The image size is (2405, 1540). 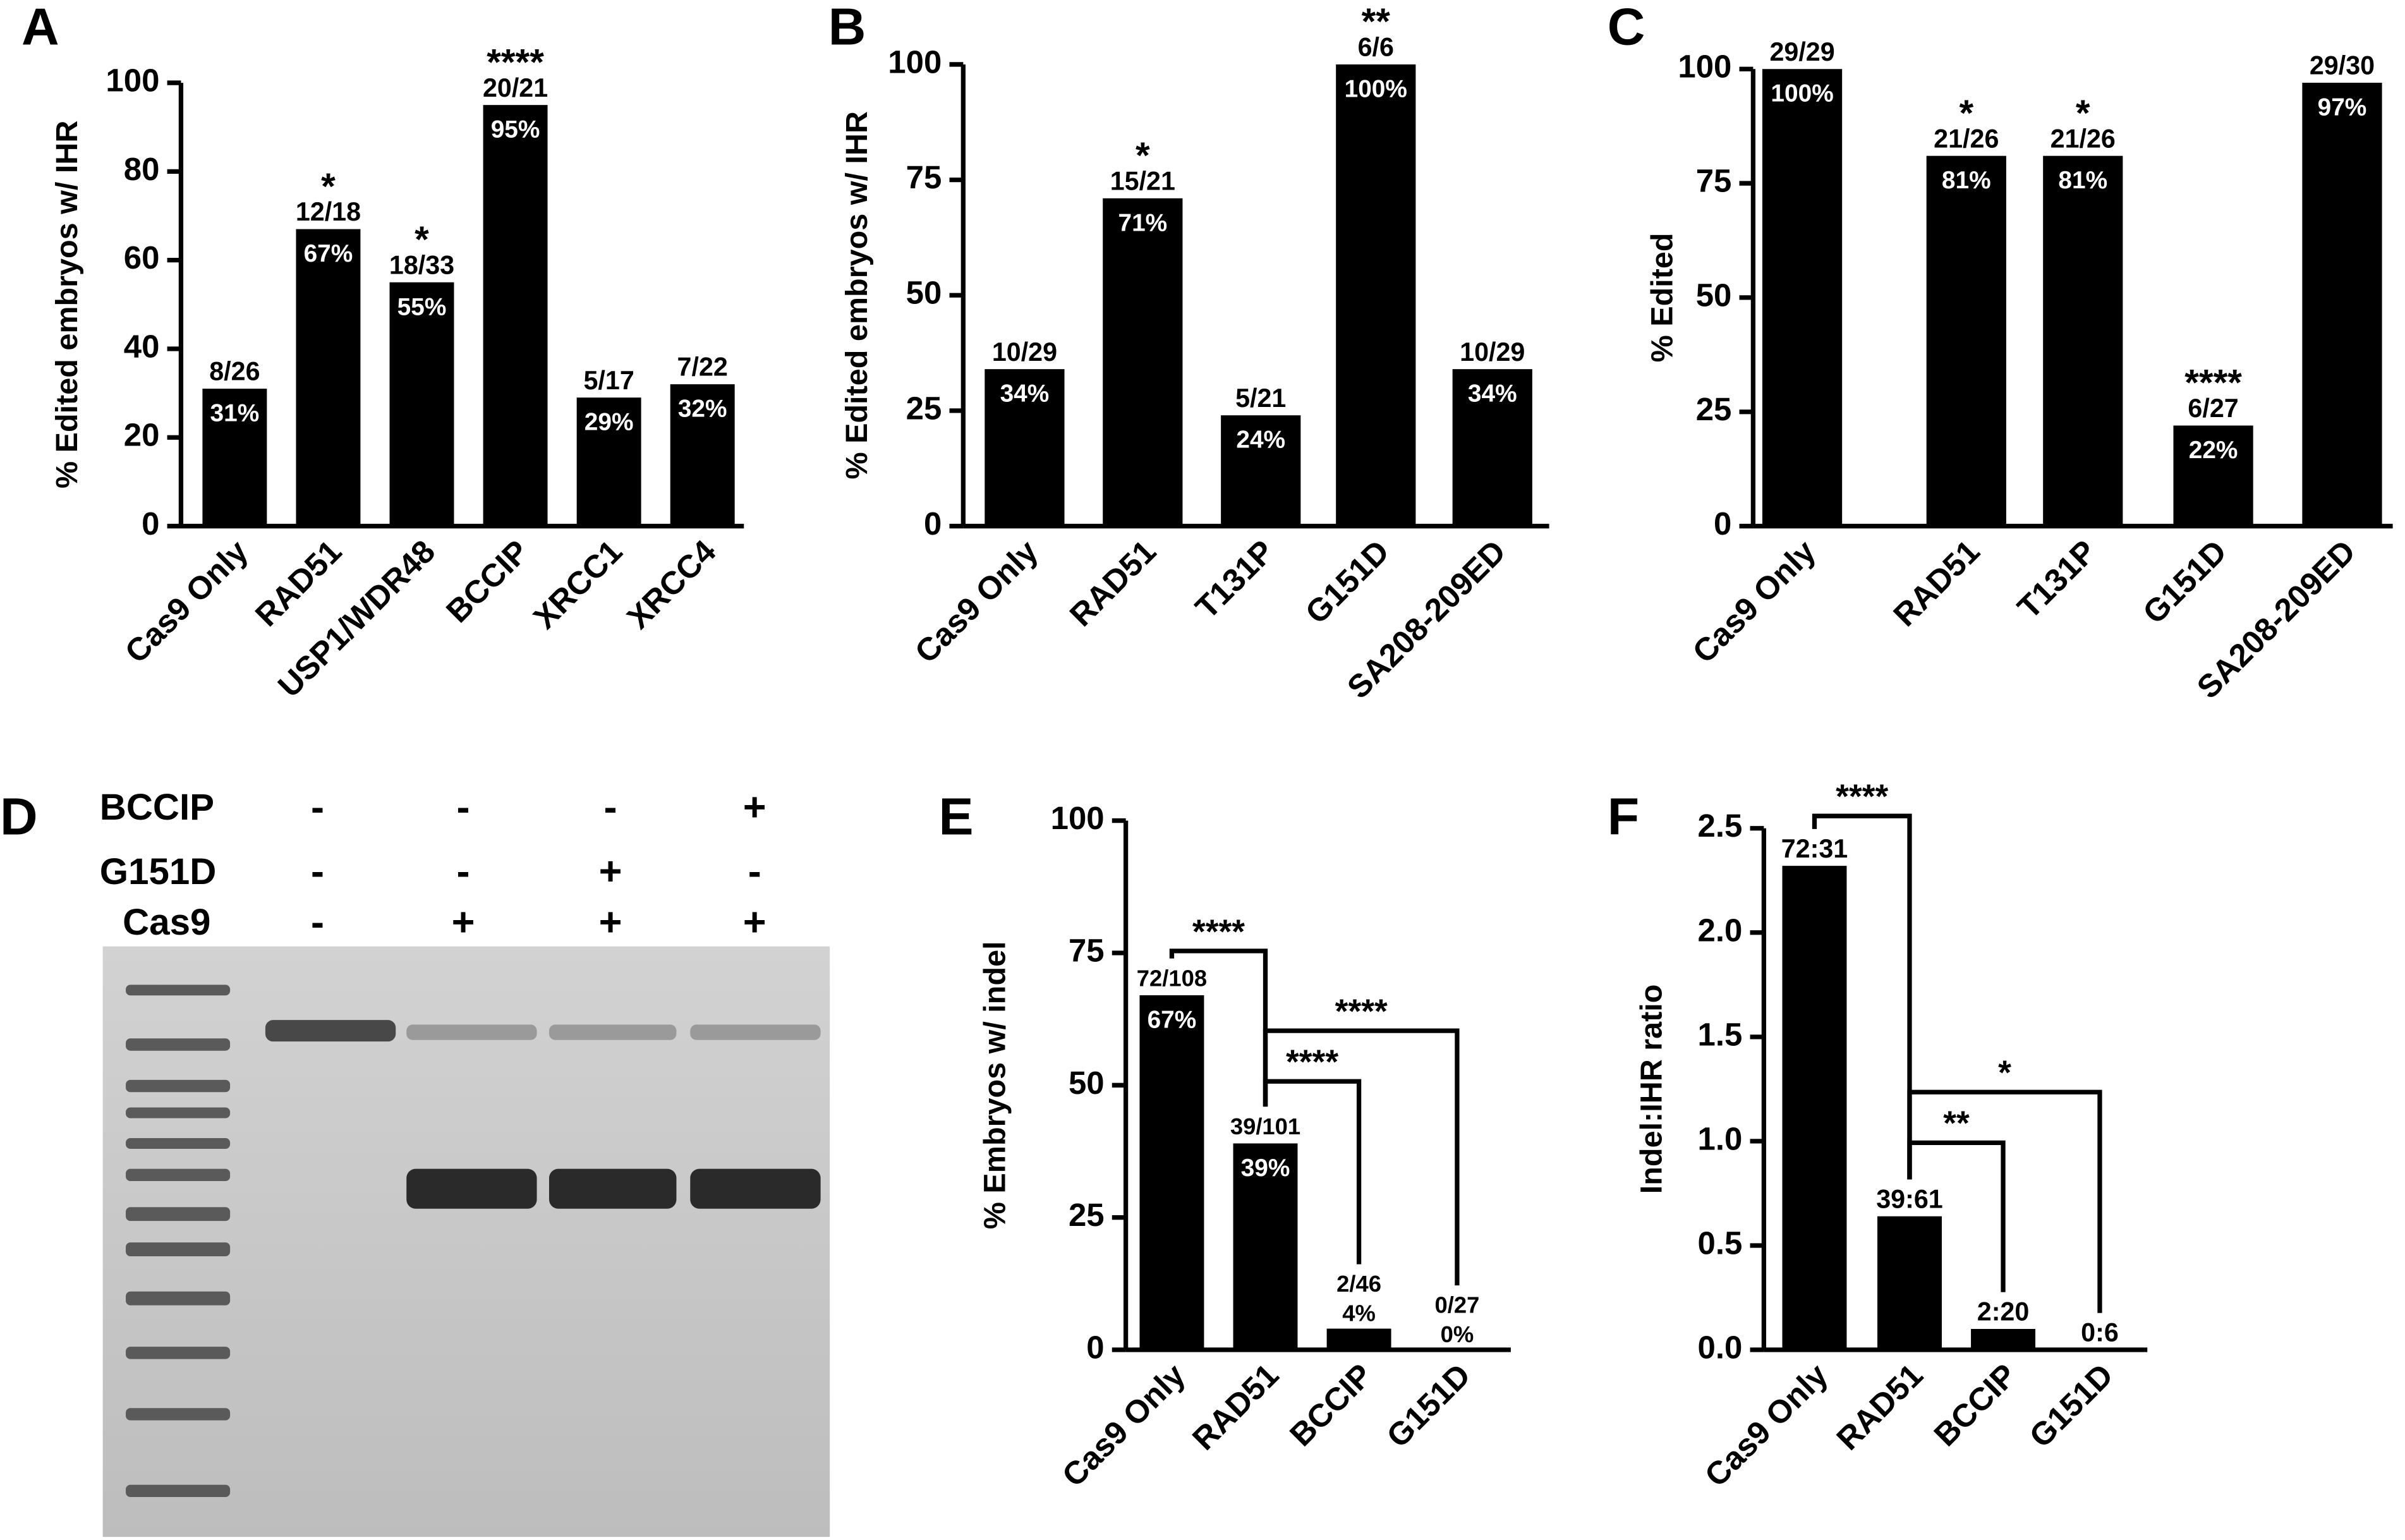 I want to click on fraction-label: 8/26, so click(x=235, y=371).